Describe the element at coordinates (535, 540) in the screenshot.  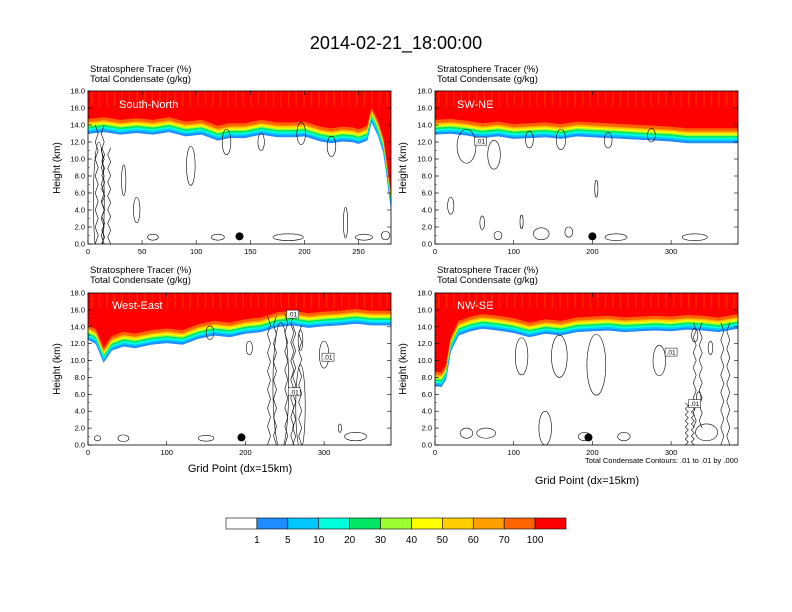
I see `colorbar-label: 100` at that location.